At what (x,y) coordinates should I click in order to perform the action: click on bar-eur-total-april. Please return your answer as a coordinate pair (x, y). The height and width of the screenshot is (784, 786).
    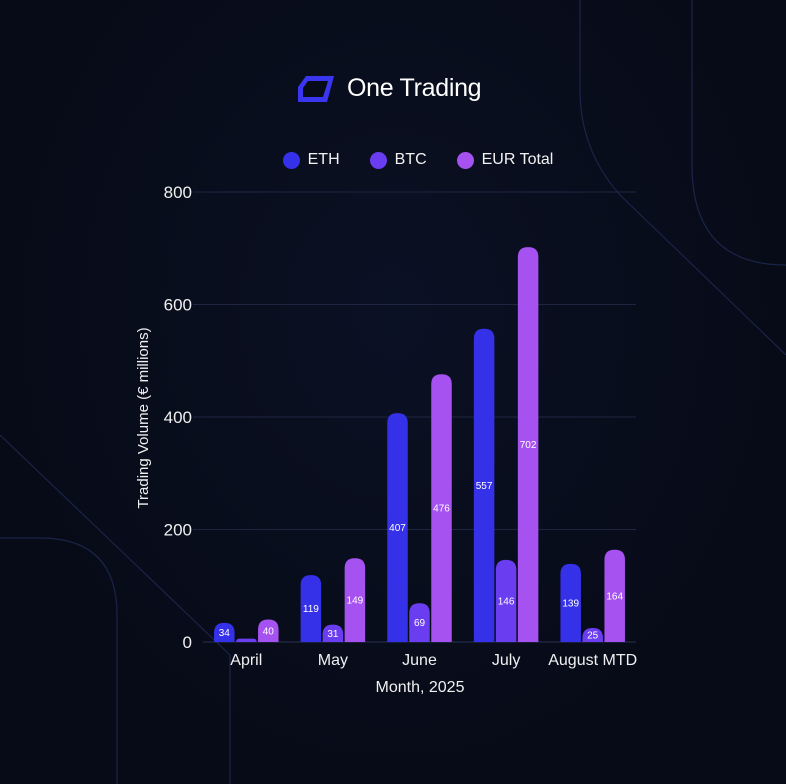
    Looking at the image, I should click on (268, 630).